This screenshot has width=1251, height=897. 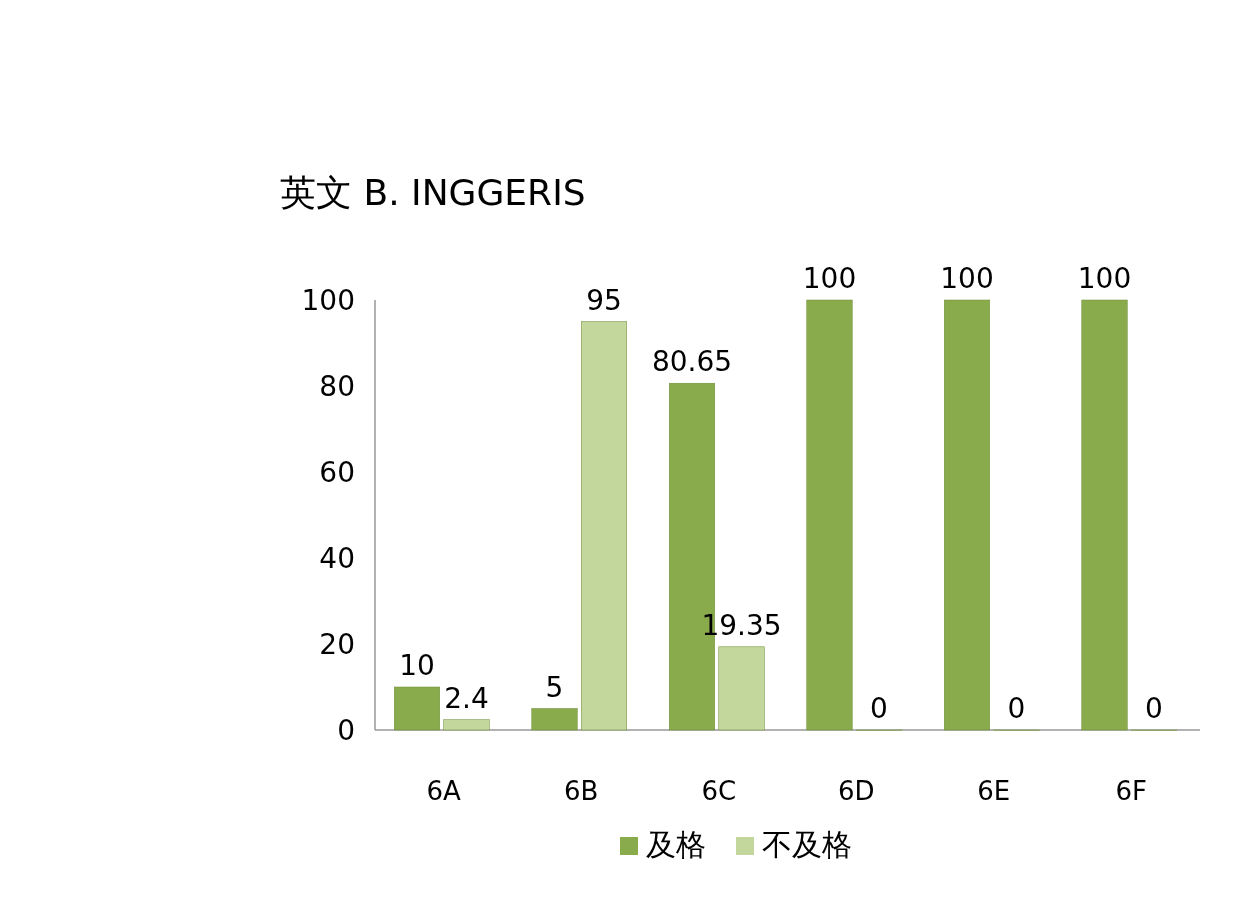 I want to click on ytick: 0, so click(x=346, y=730).